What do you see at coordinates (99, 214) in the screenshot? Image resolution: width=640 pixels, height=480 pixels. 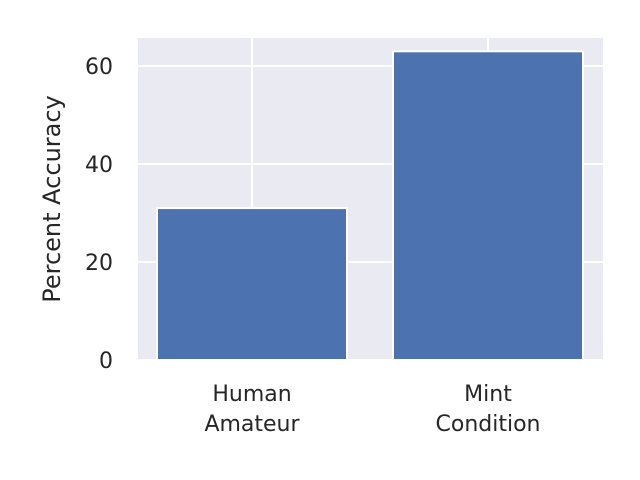 I see `y-tick-labels: 0 20 40 60` at bounding box center [99, 214].